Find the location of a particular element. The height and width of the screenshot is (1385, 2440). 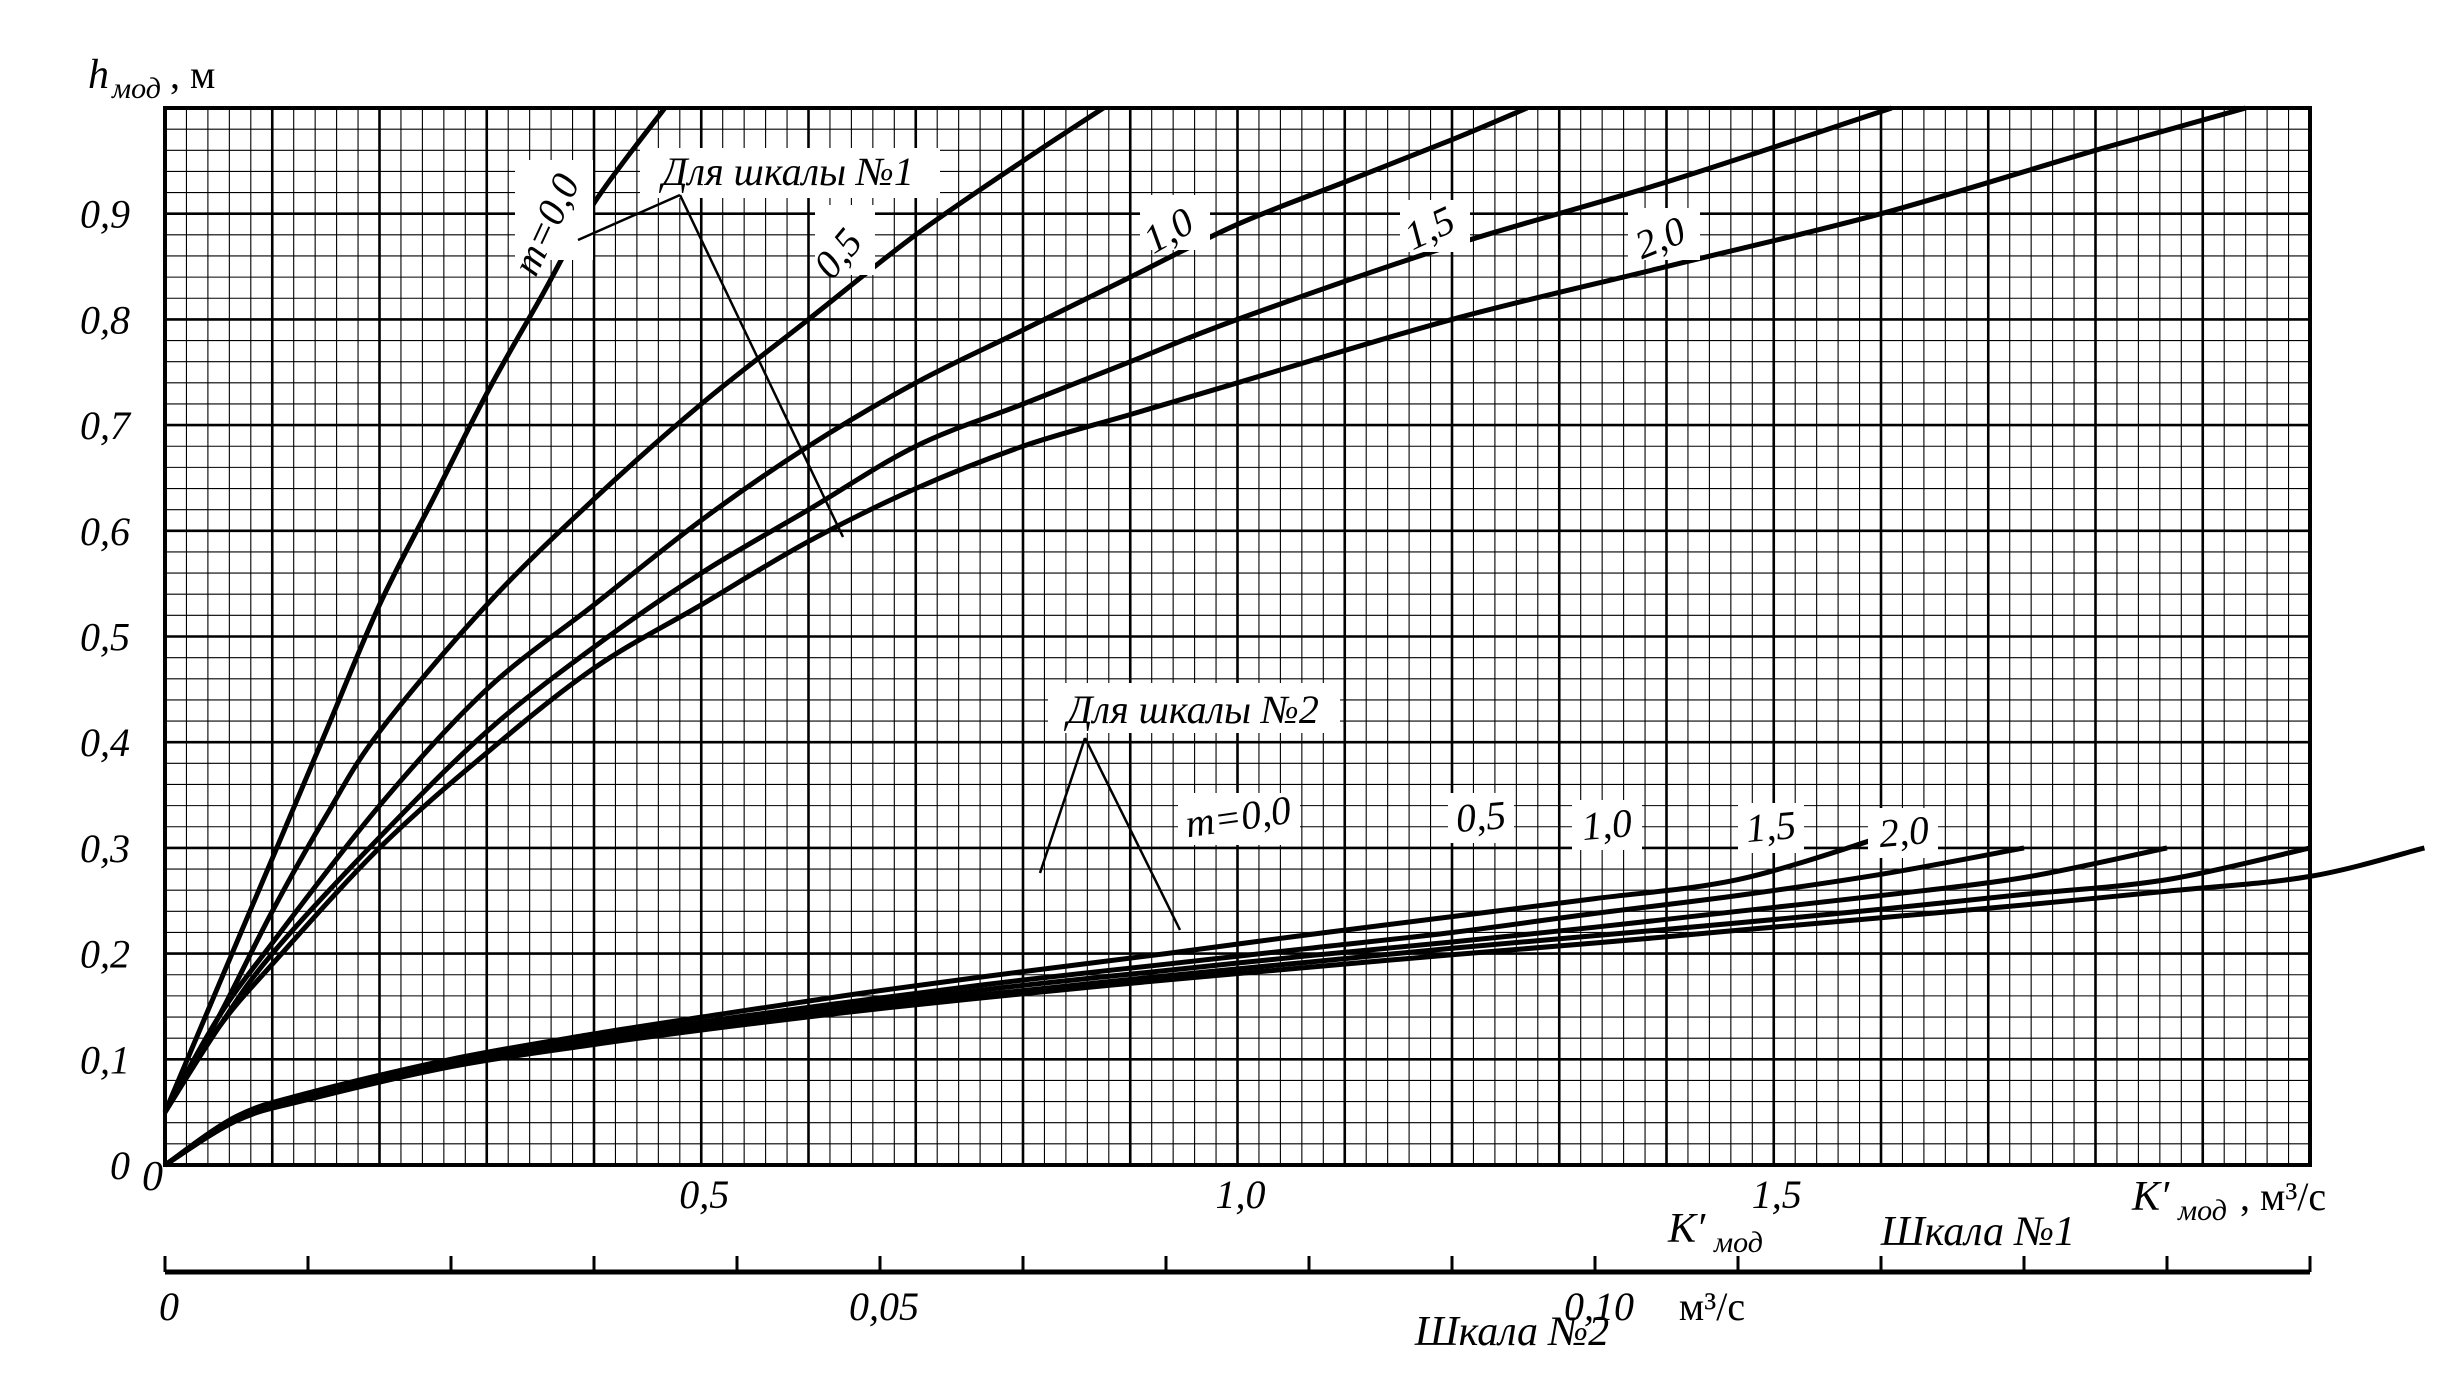

y-tick-label: 0,8 is located at coordinates (105, 319).